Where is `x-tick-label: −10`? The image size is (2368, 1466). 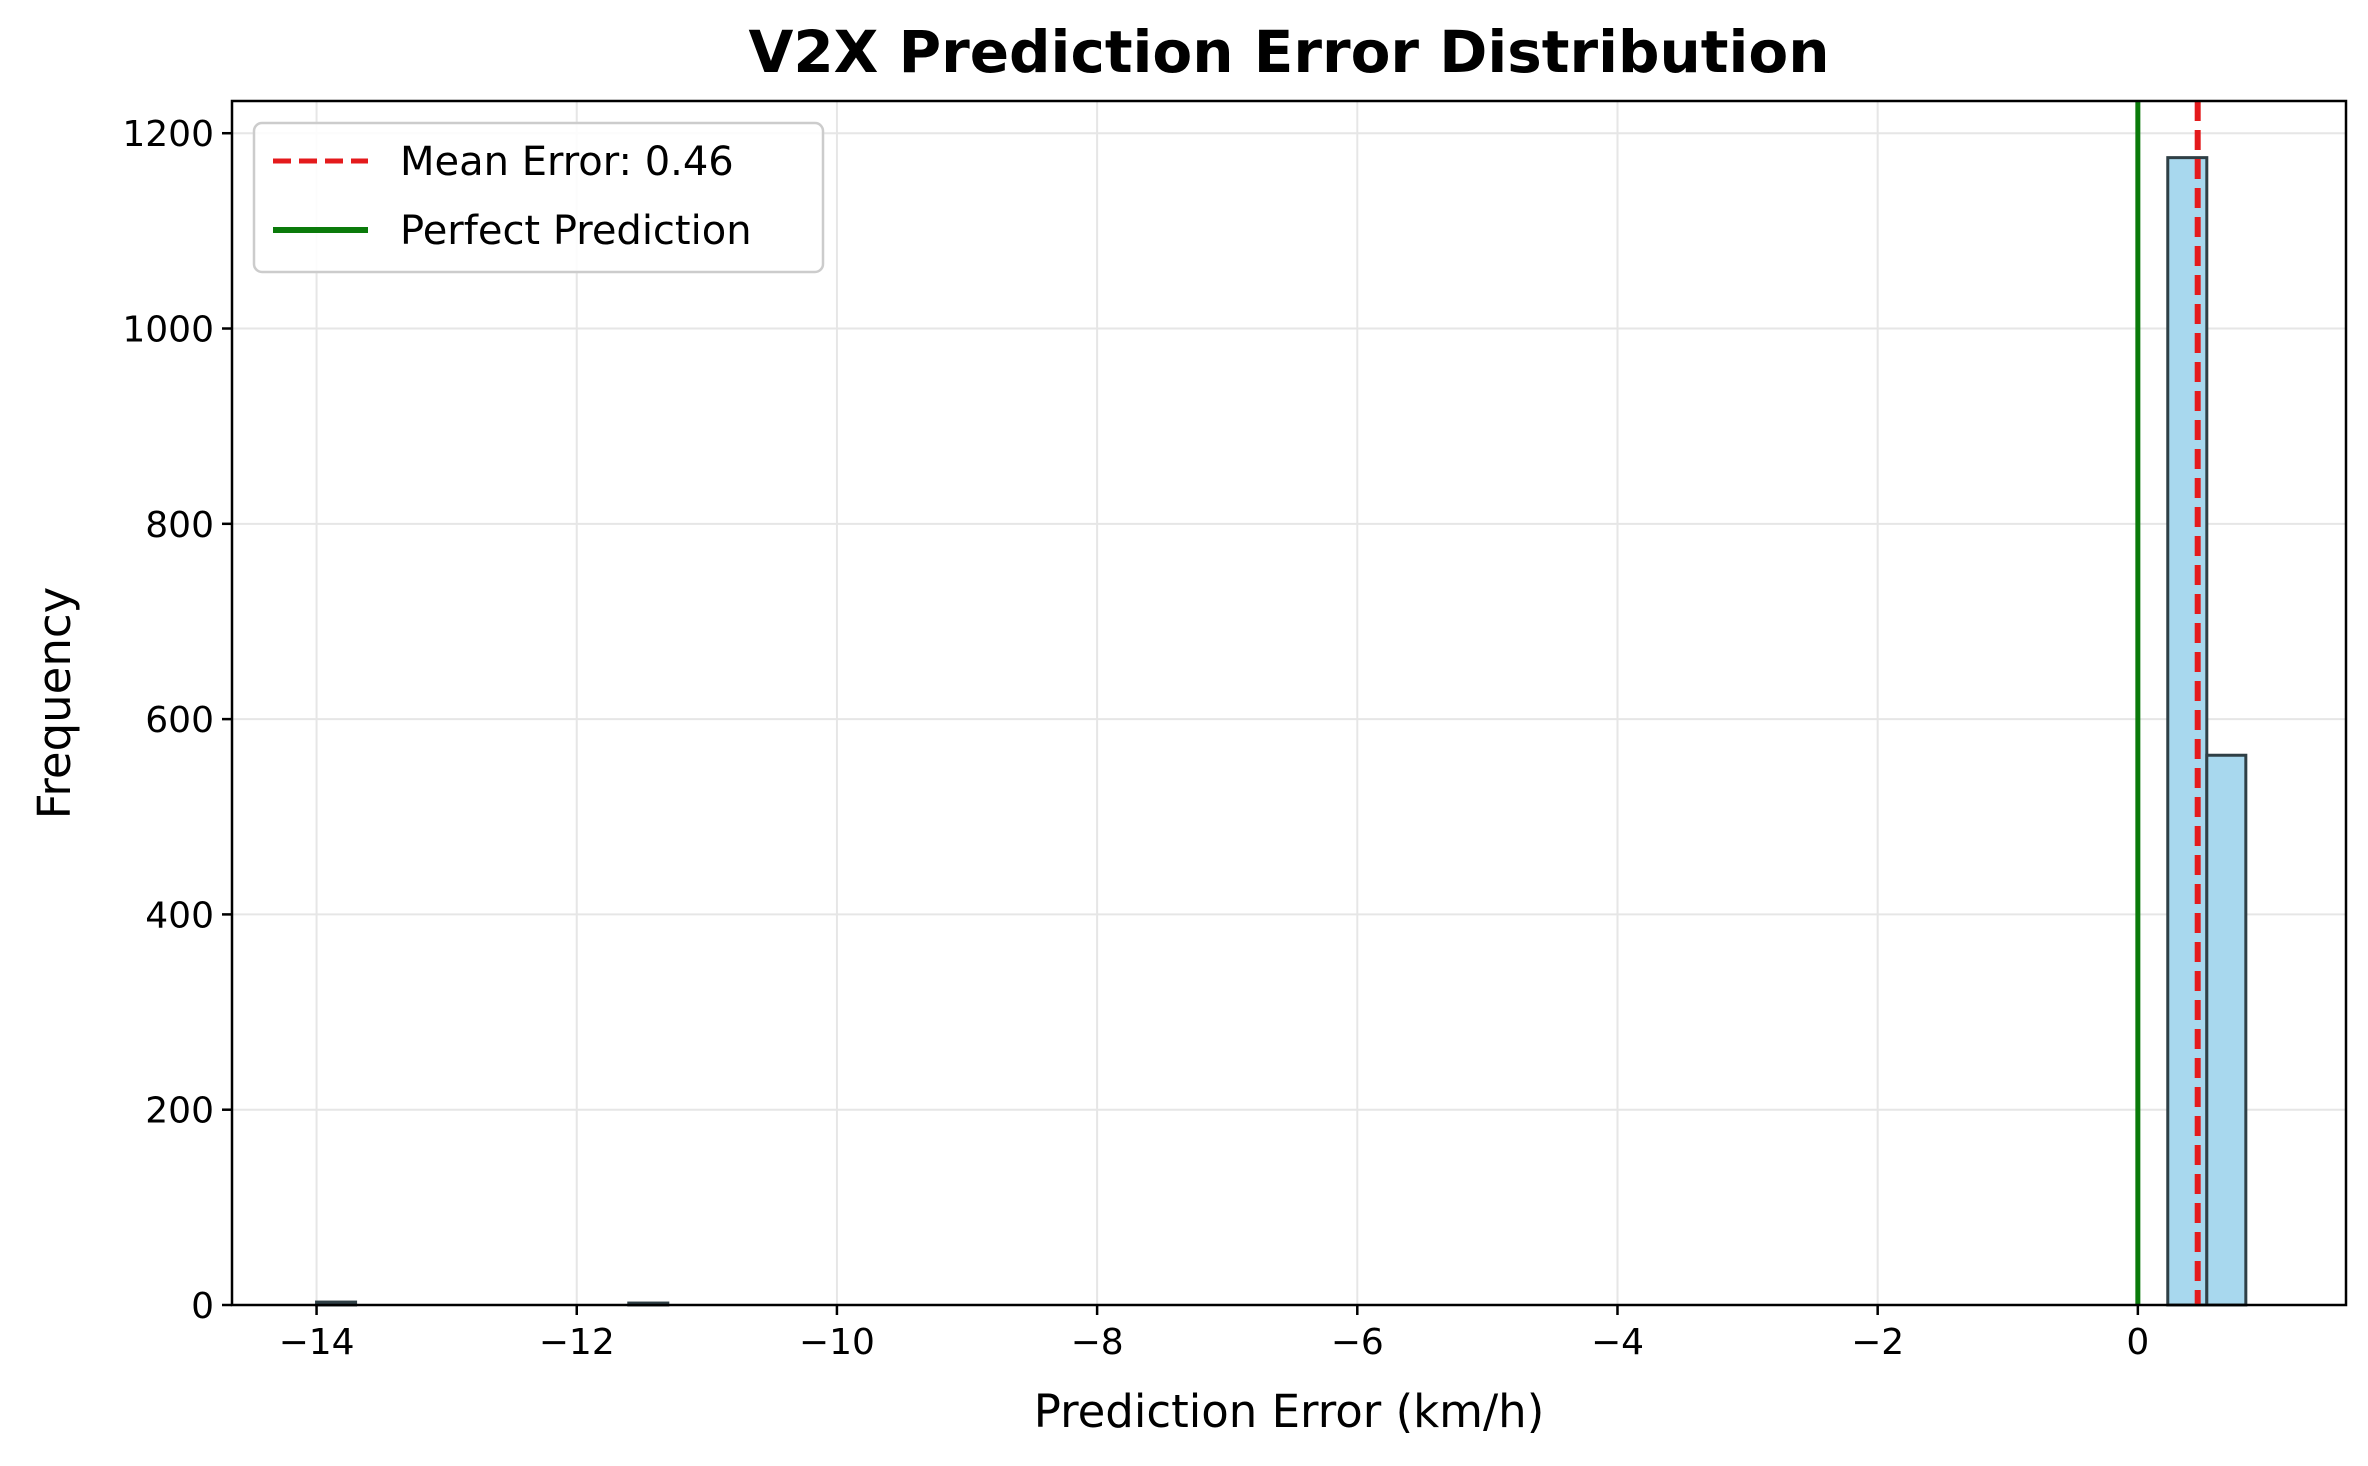 x-tick-label: −10 is located at coordinates (837, 1342).